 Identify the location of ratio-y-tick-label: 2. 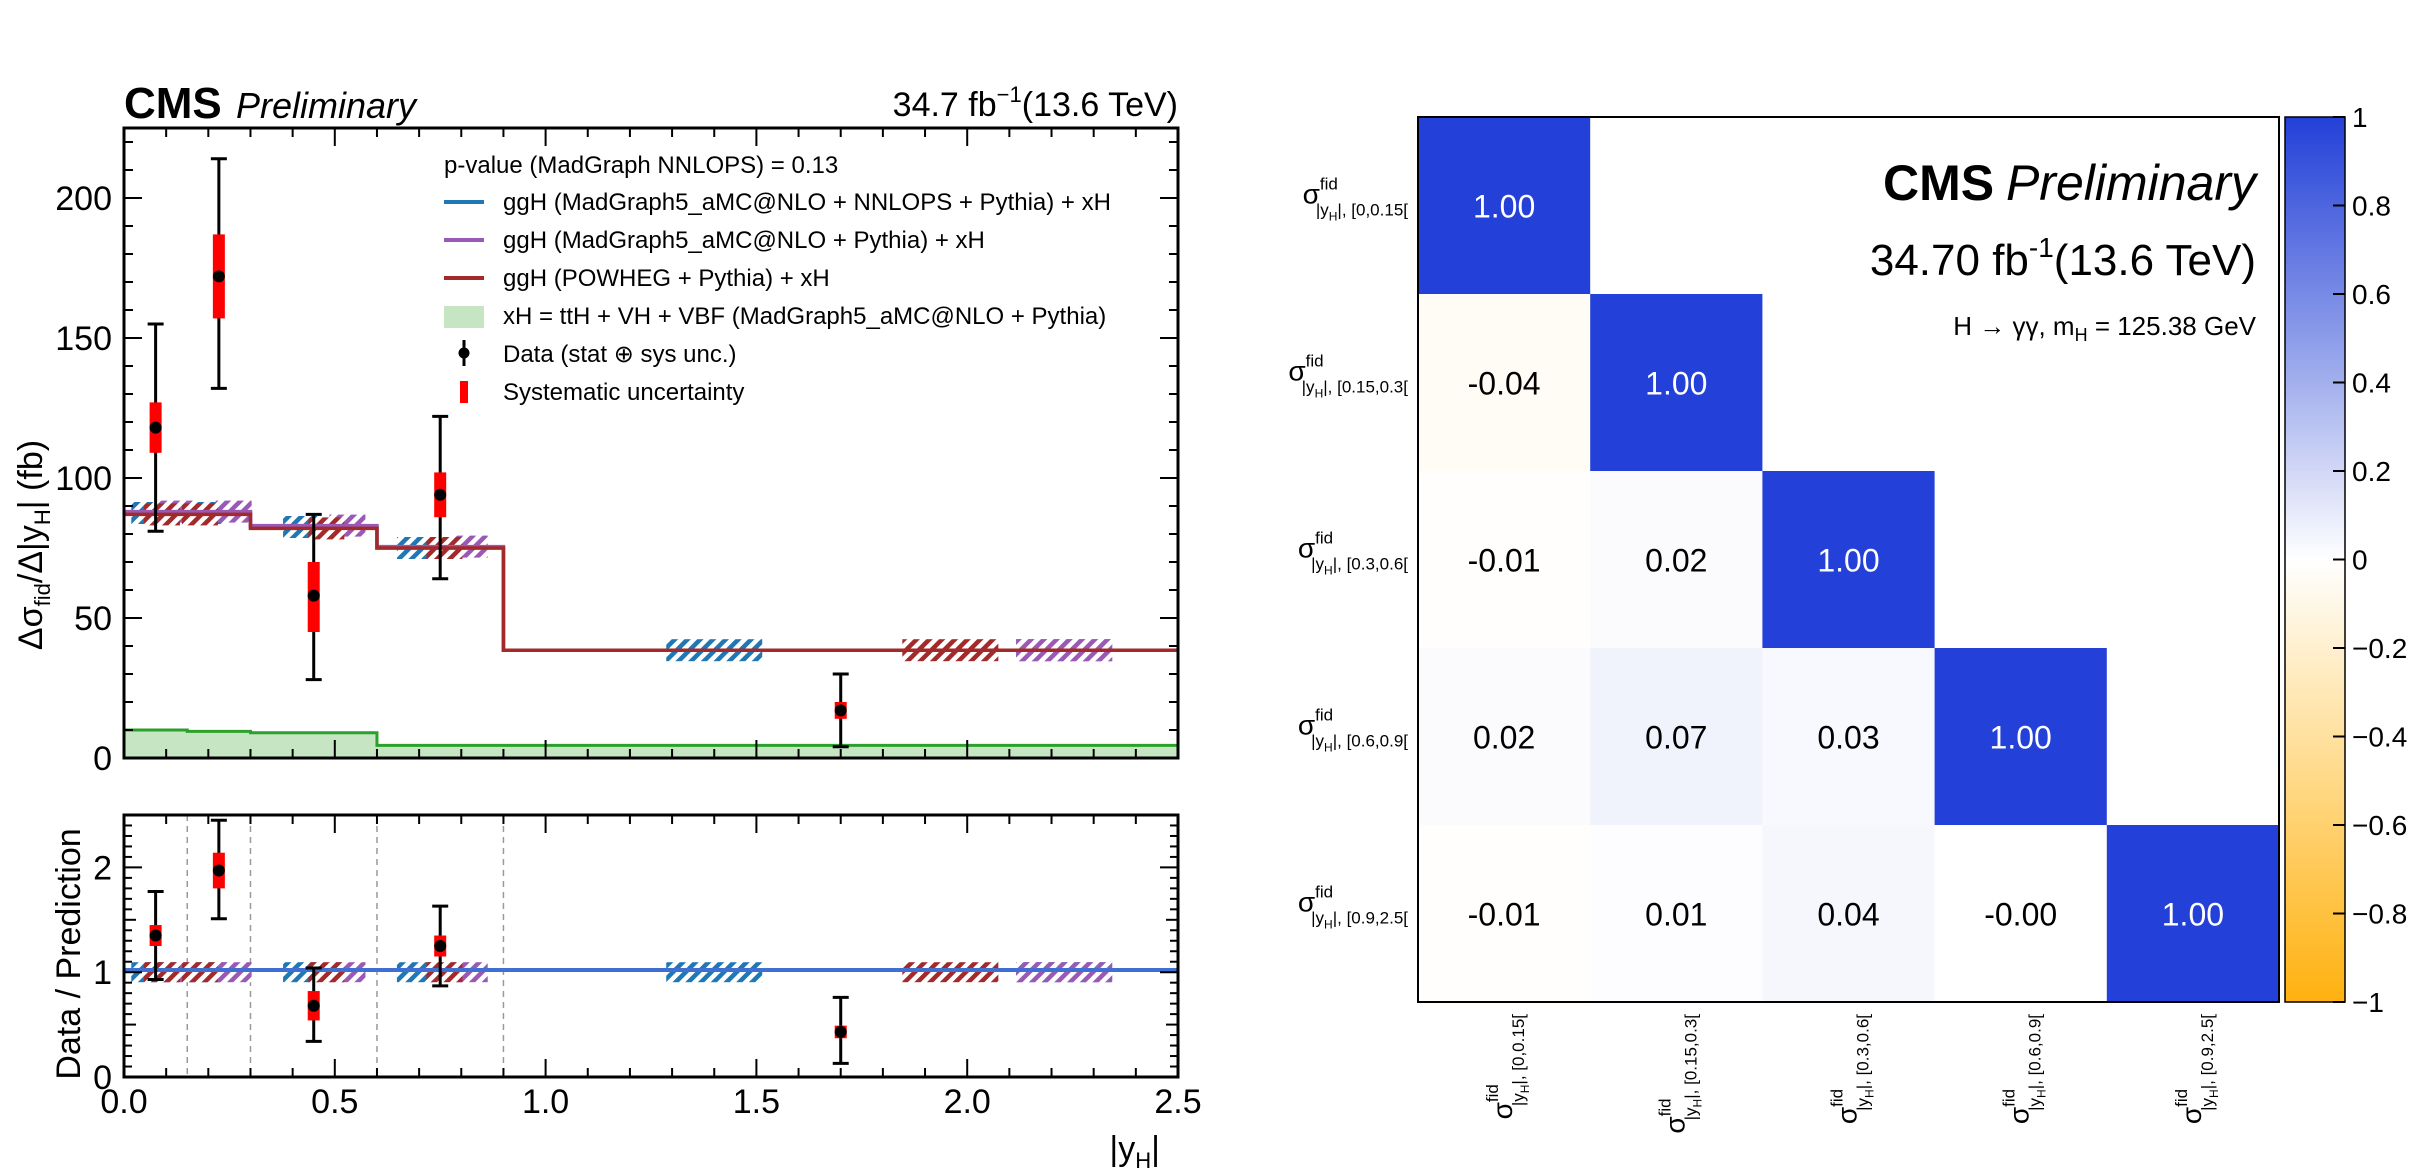
(102, 868).